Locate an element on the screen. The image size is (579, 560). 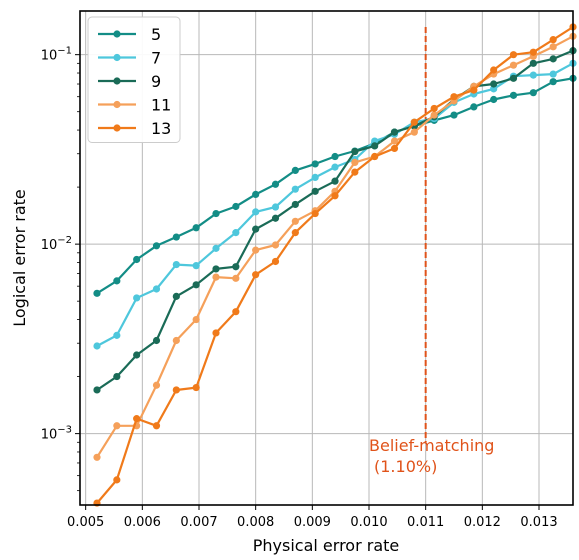
x-tick-label: 0.012 is located at coordinates (482, 522).